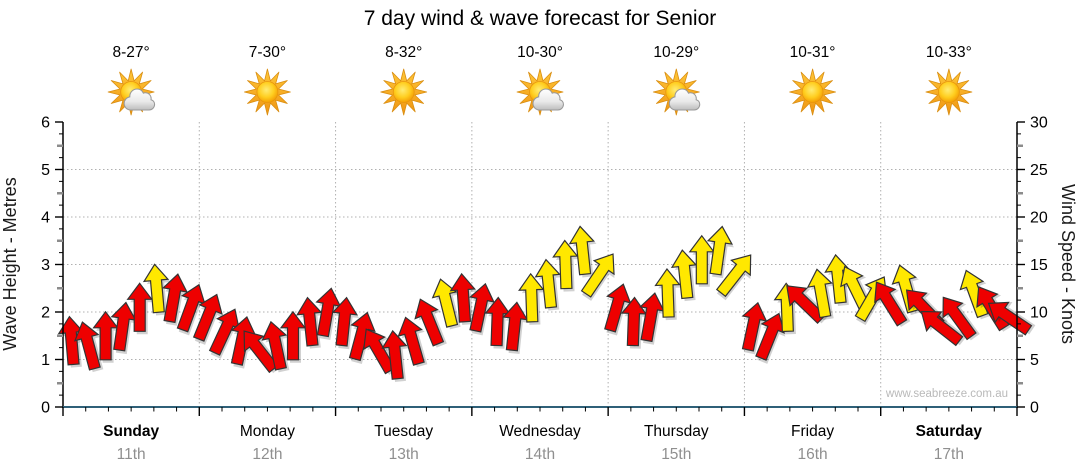 The image size is (1080, 475). What do you see at coordinates (949, 431) in the screenshot?
I see `day-name-label: Saturday` at bounding box center [949, 431].